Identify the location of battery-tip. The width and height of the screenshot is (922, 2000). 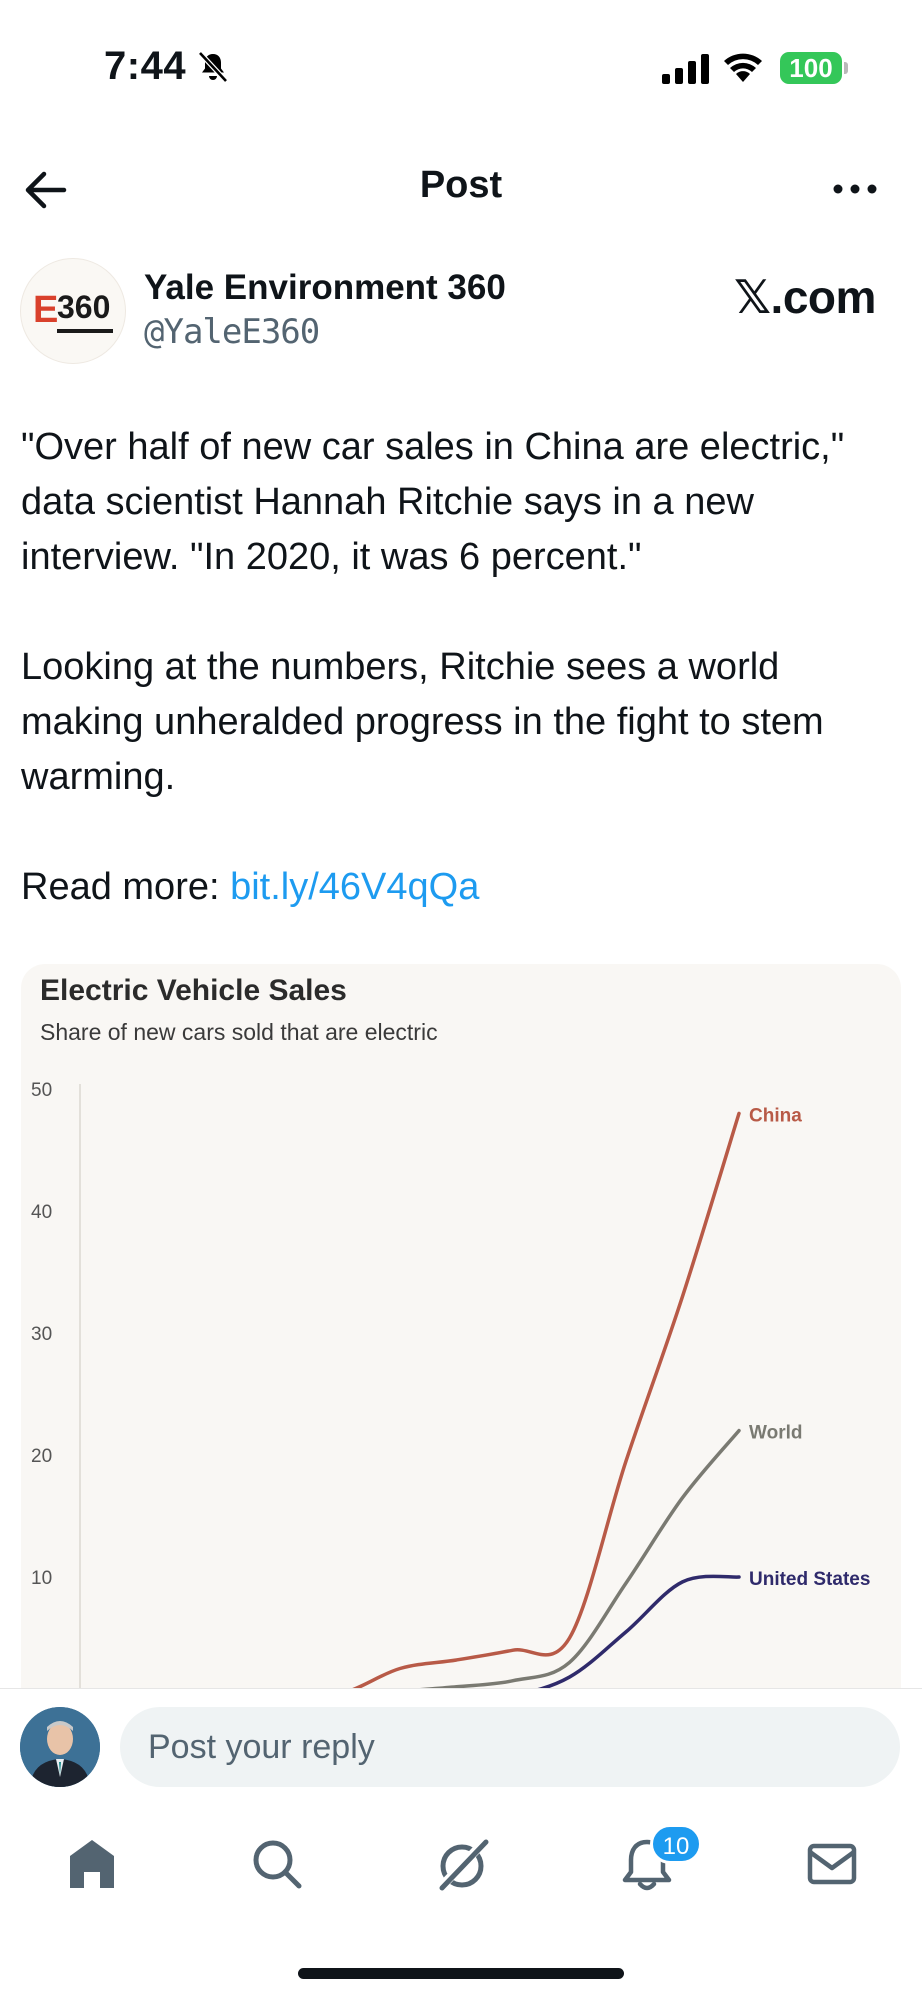
(846, 68).